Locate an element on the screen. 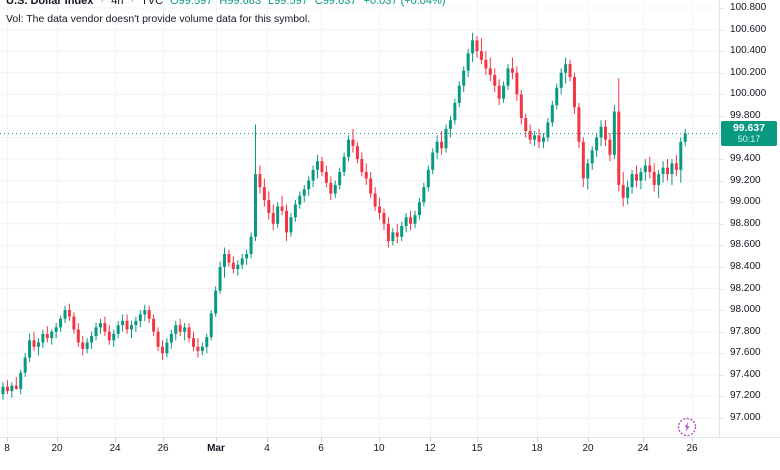  price-axis-label: 100.400 is located at coordinates (748, 51).